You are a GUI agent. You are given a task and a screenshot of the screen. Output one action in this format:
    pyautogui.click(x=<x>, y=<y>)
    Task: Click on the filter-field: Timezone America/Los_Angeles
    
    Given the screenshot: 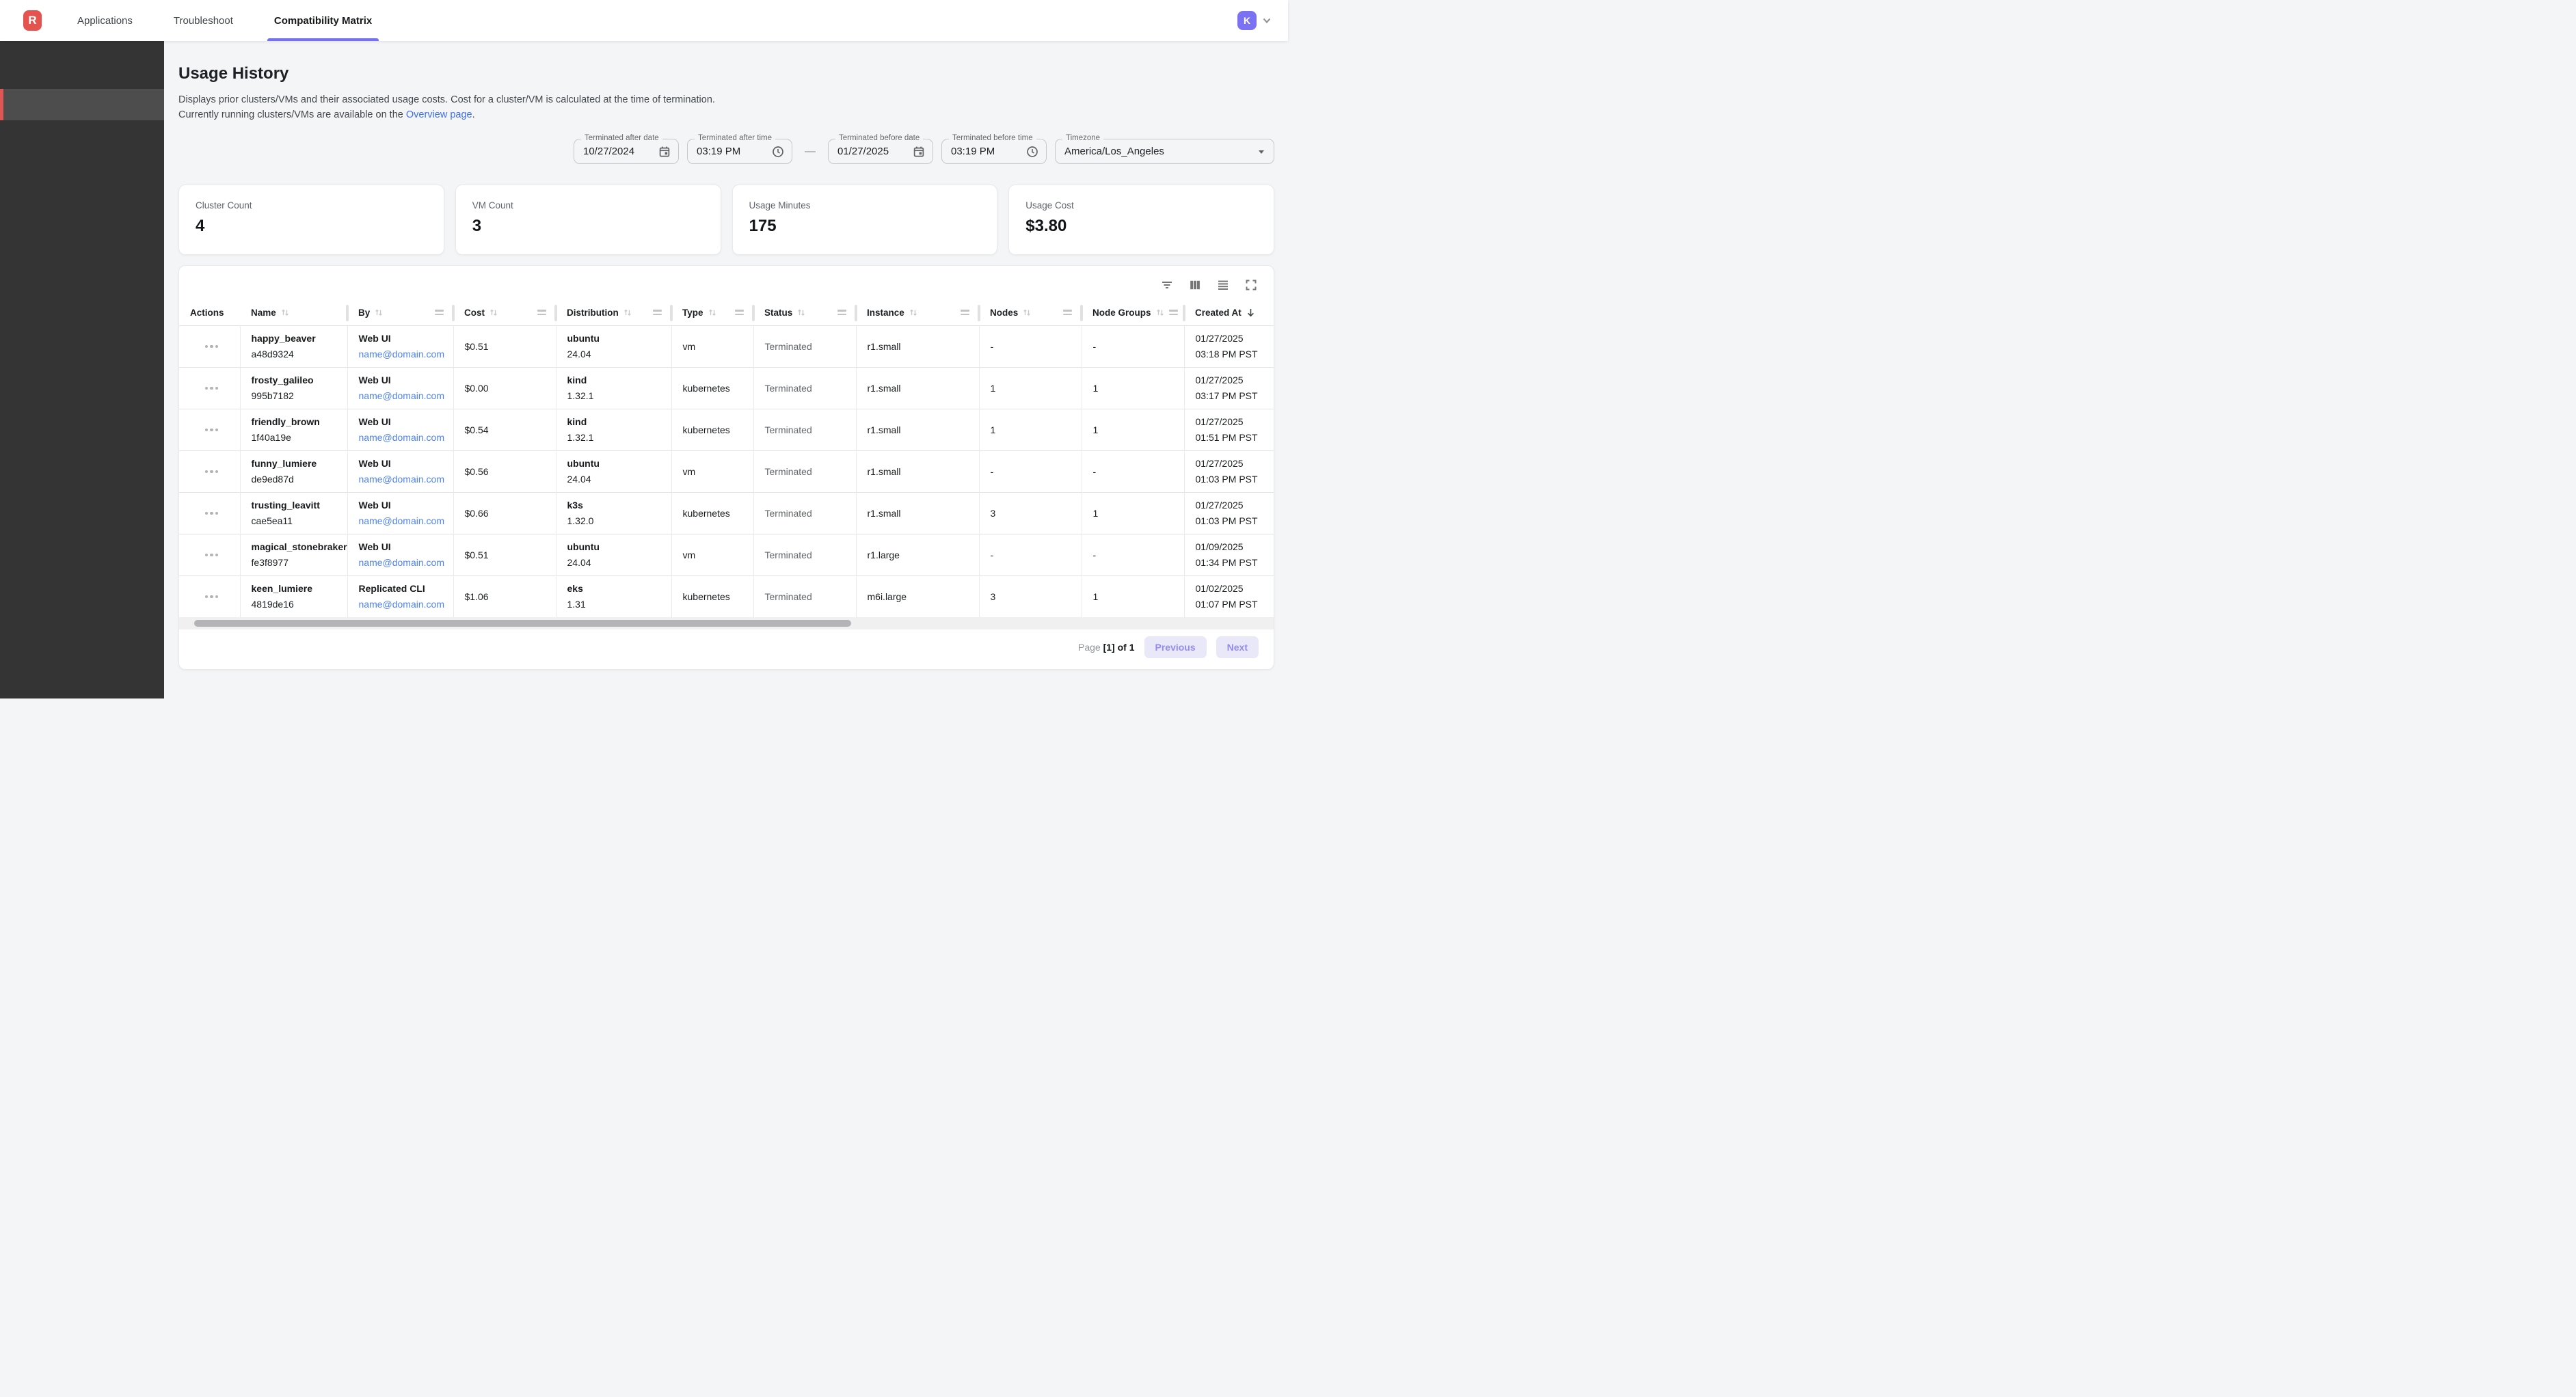 What is the action you would take?
    pyautogui.click(x=1164, y=149)
    